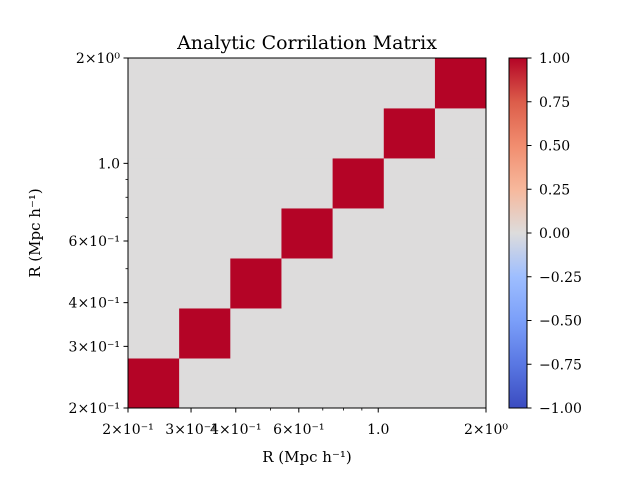  I want to click on colorbar: −1.00 −0.75 −0.50 −0.25 0.00 0.25 0.50 0.75 1.00, so click(545, 234).